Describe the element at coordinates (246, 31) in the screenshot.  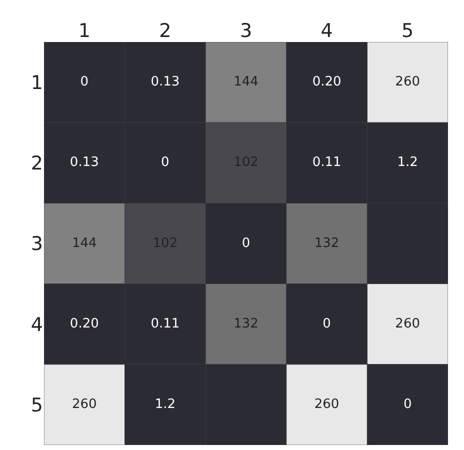
I see `x-tick-label: 3` at that location.